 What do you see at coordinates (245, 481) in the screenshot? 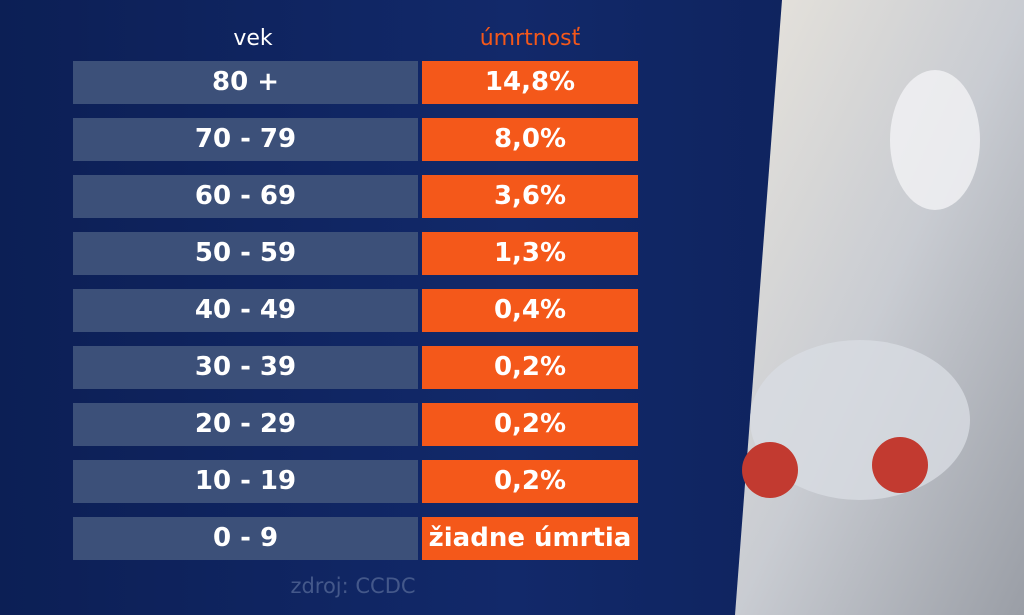
I see `age-cell: 10 - 19` at bounding box center [245, 481].